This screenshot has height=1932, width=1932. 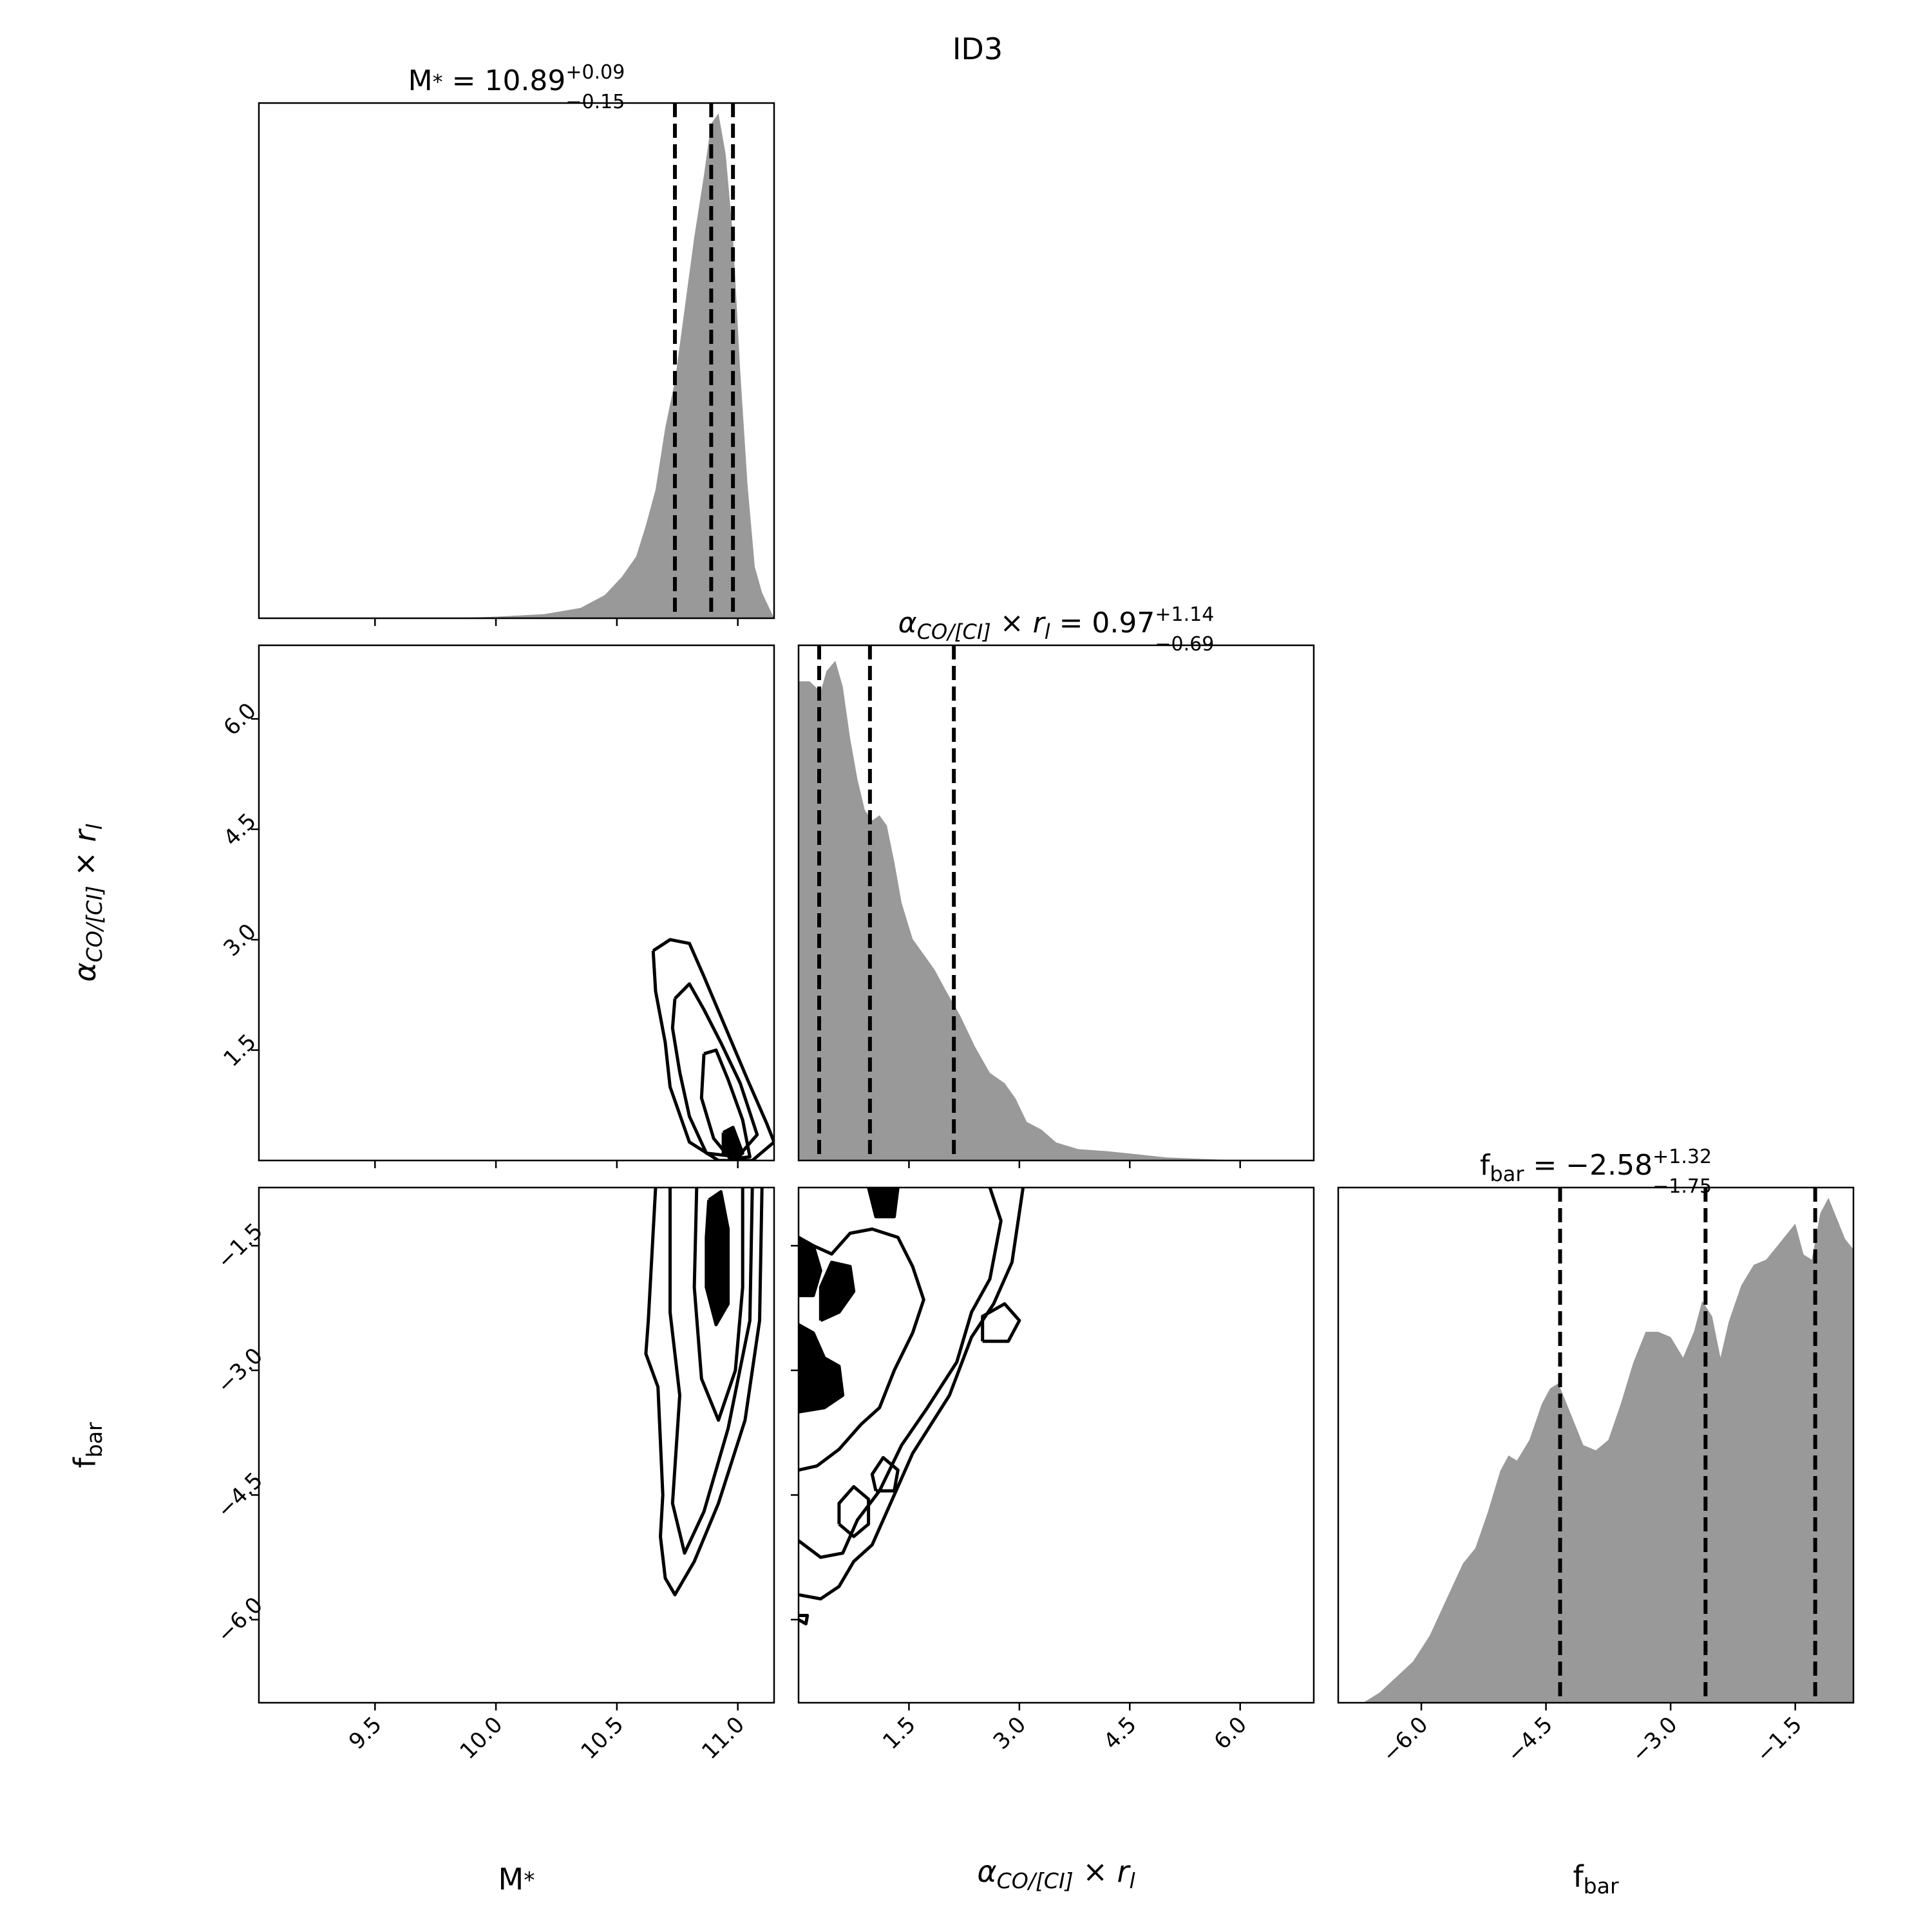 I want to click on hist-alpha-panel: αCO/[CI] × rl = 0.97+1.14−0.69, so click(x=1056, y=885).